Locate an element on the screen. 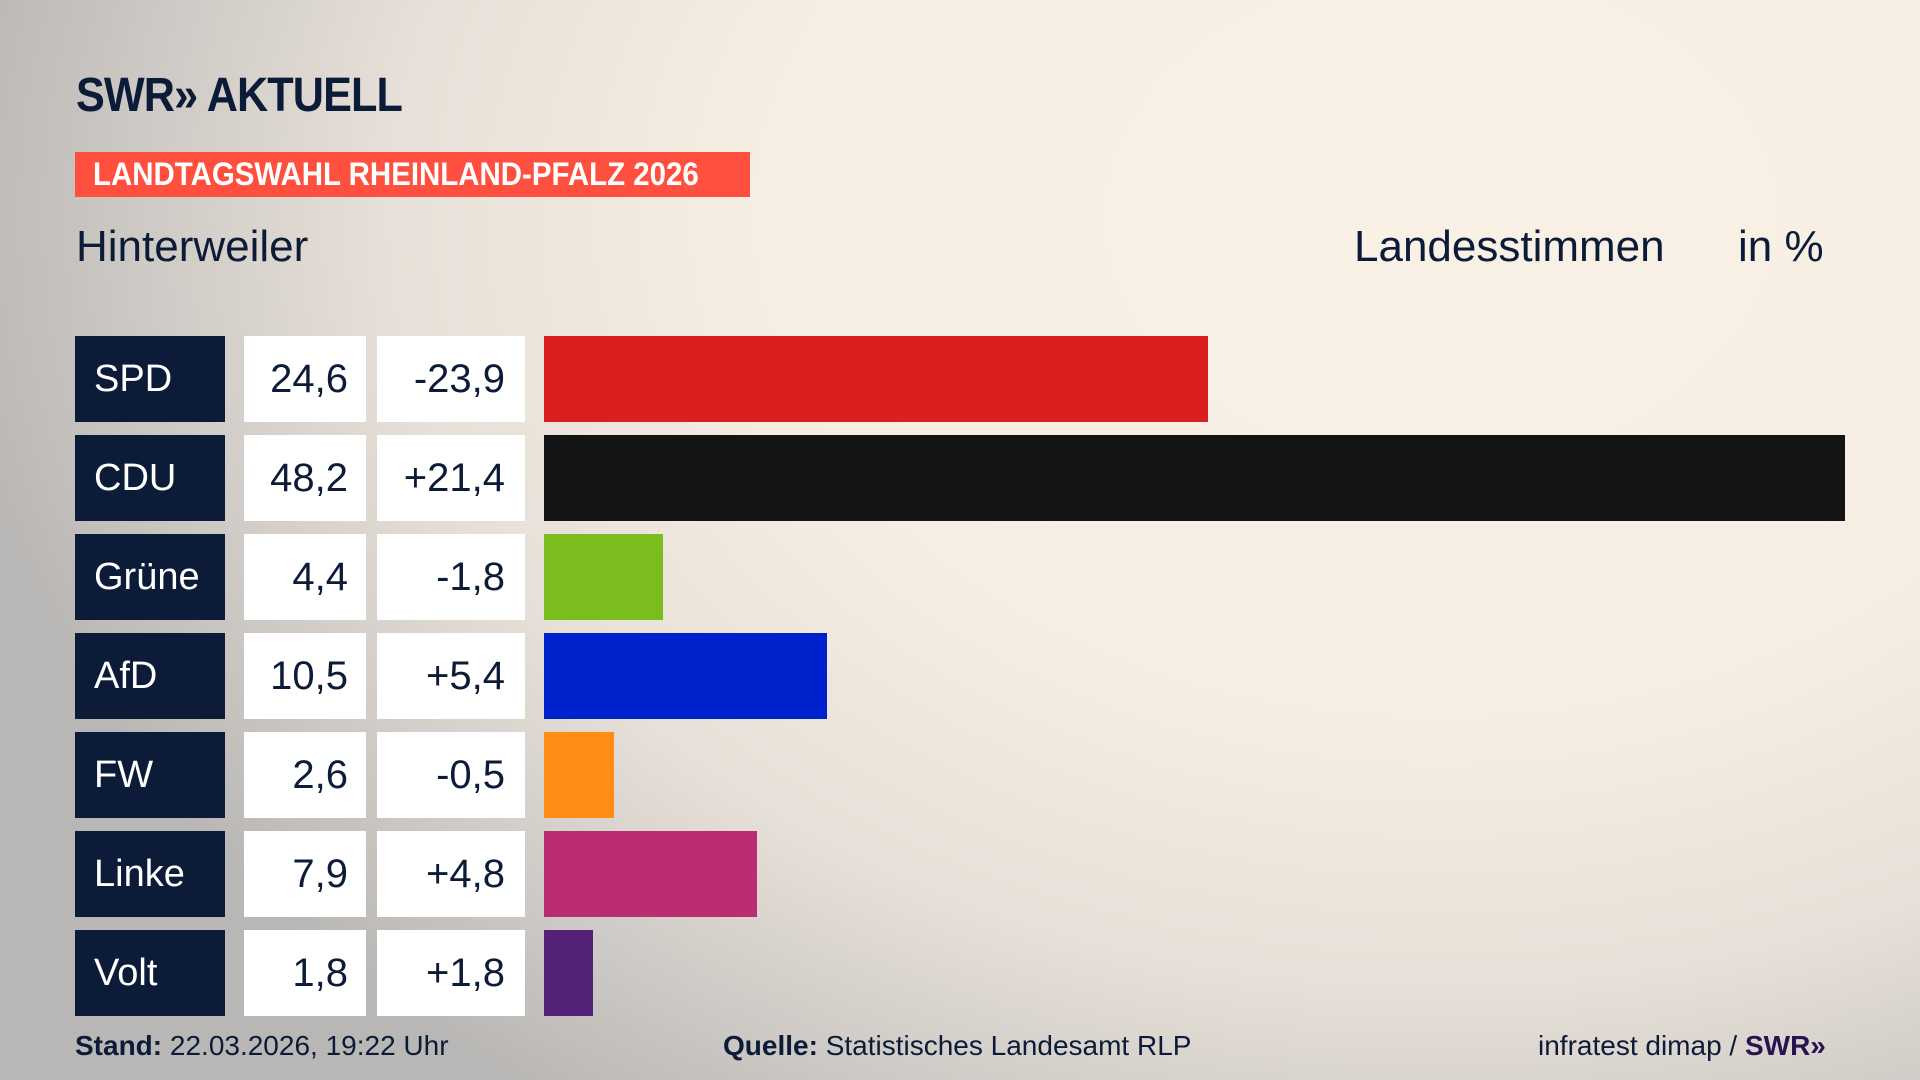  party-label: Grüne is located at coordinates (150, 577).